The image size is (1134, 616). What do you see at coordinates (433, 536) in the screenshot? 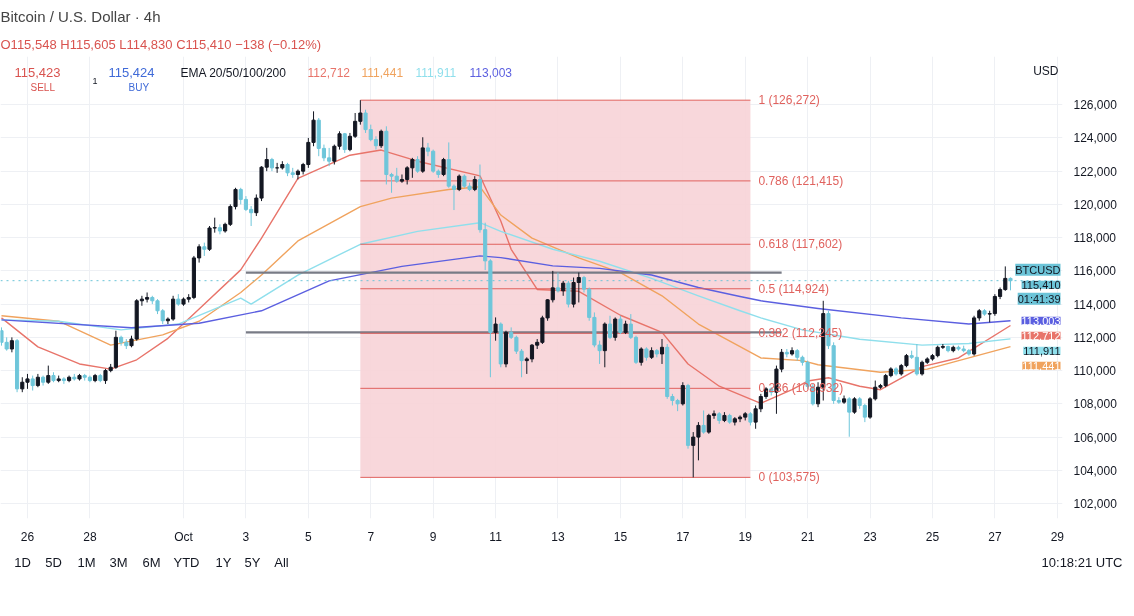
I see `x-tick-label: 9` at bounding box center [433, 536].